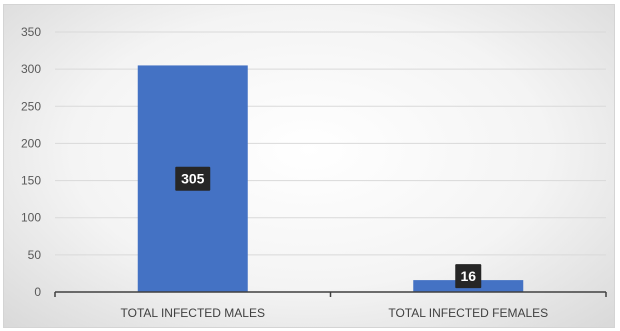 Image resolution: width=620 pixels, height=331 pixels. I want to click on data-label: 16, so click(468, 276).